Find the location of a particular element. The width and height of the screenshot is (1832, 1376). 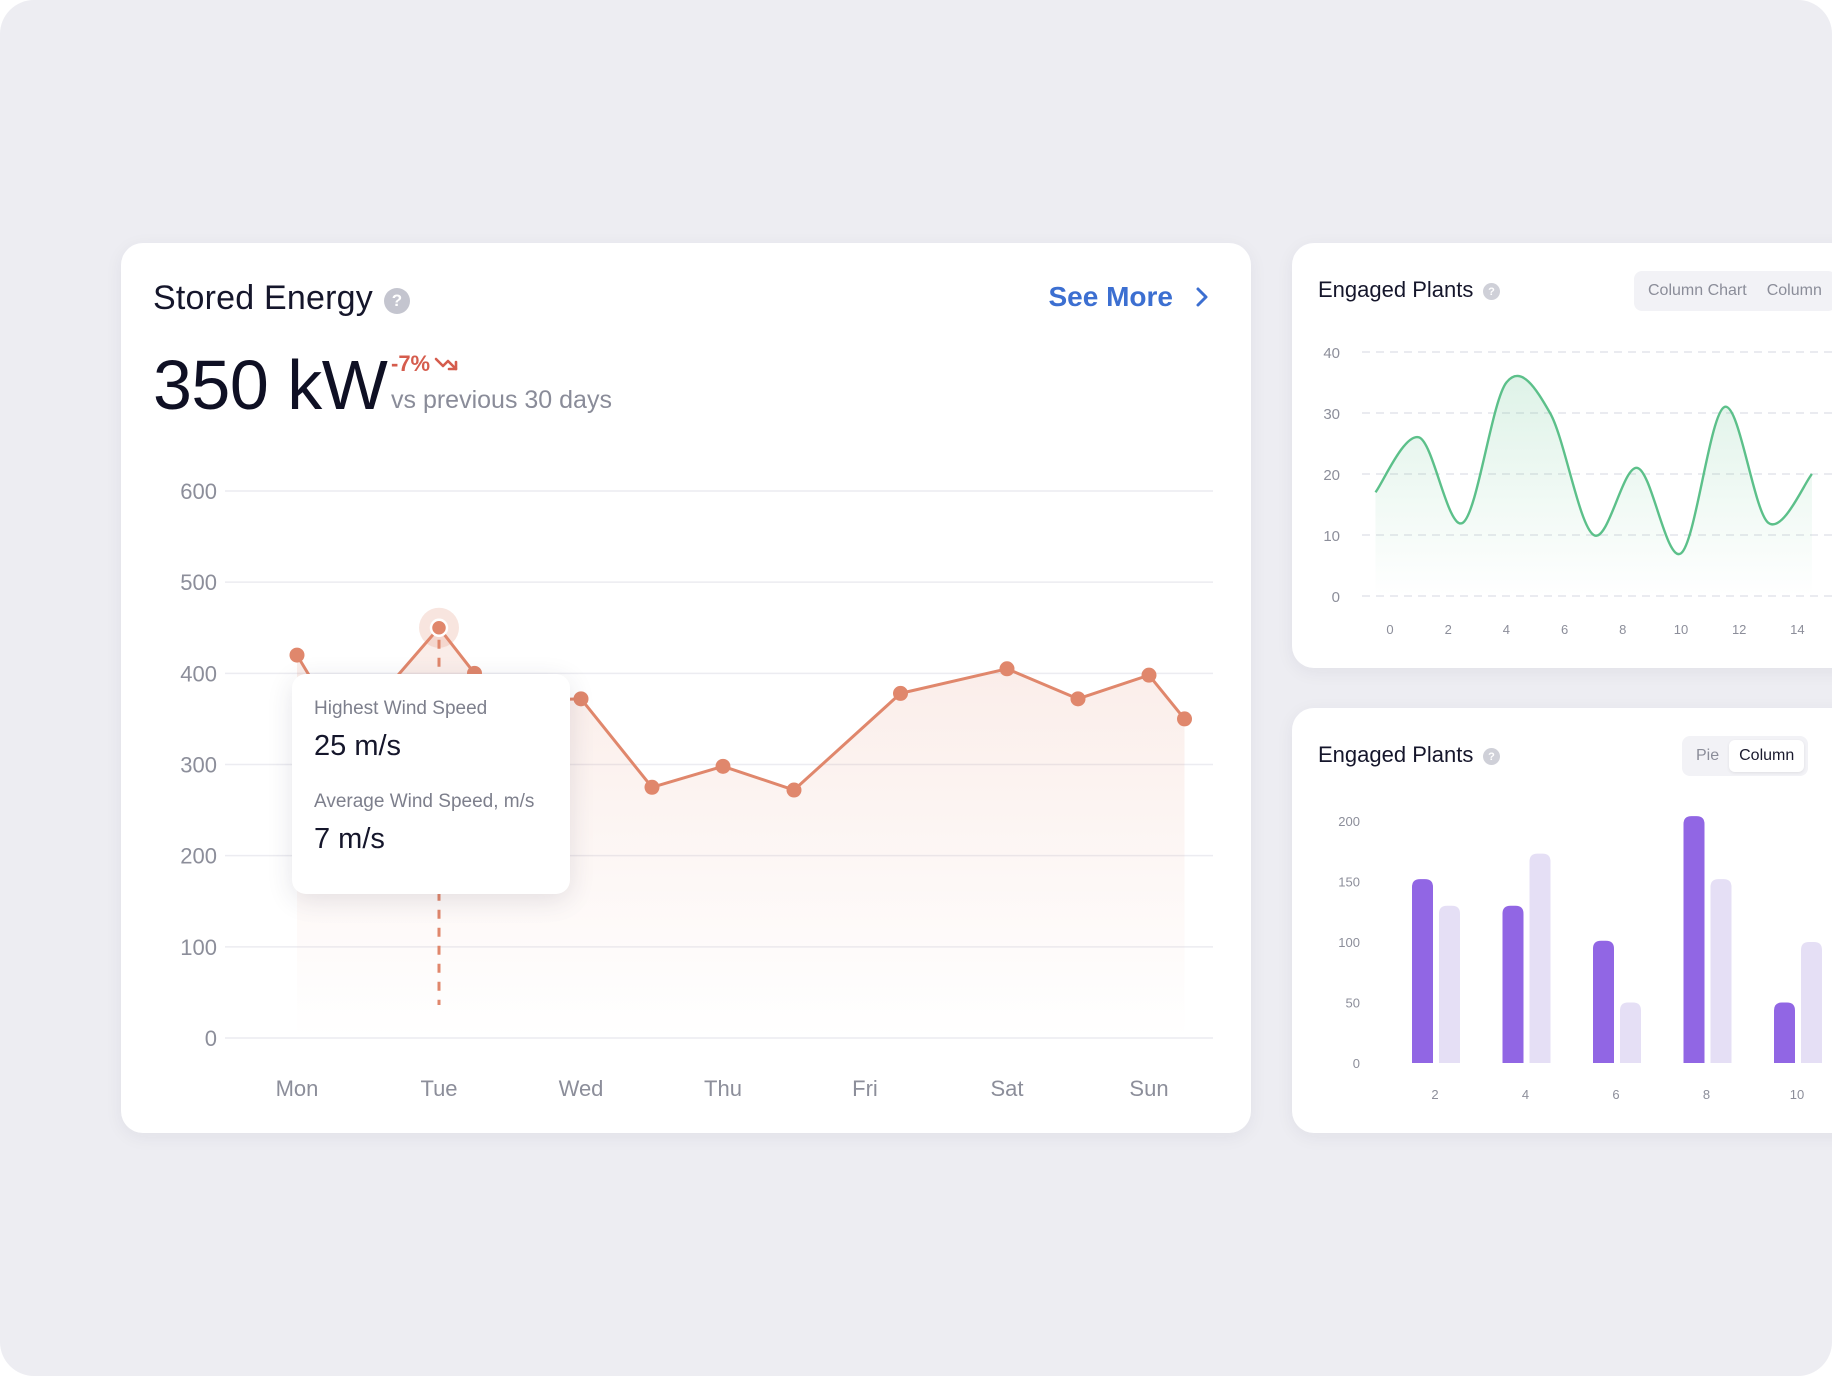

series-area is located at coordinates (1593, 485).